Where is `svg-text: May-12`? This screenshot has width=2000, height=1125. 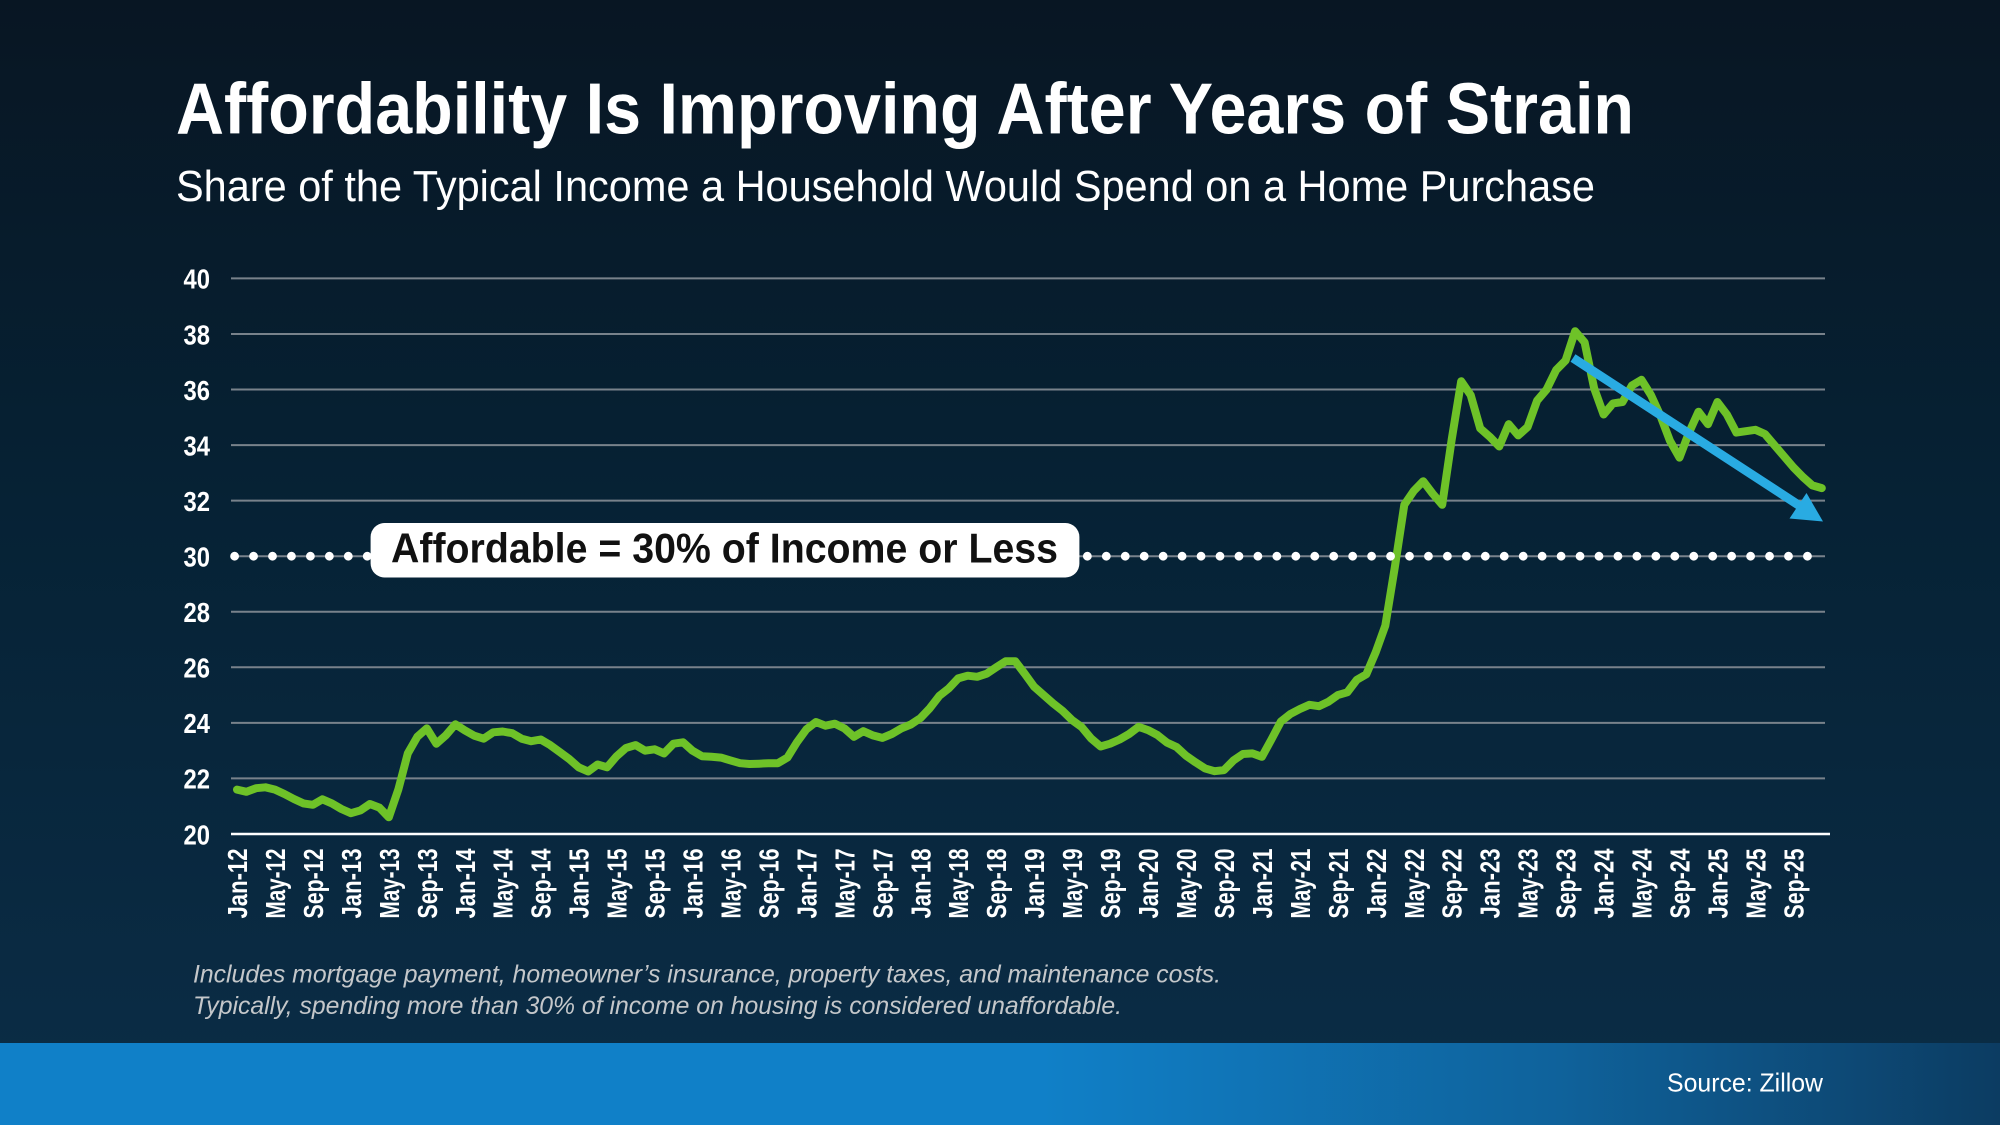
svg-text: May-12 is located at coordinates (275, 884).